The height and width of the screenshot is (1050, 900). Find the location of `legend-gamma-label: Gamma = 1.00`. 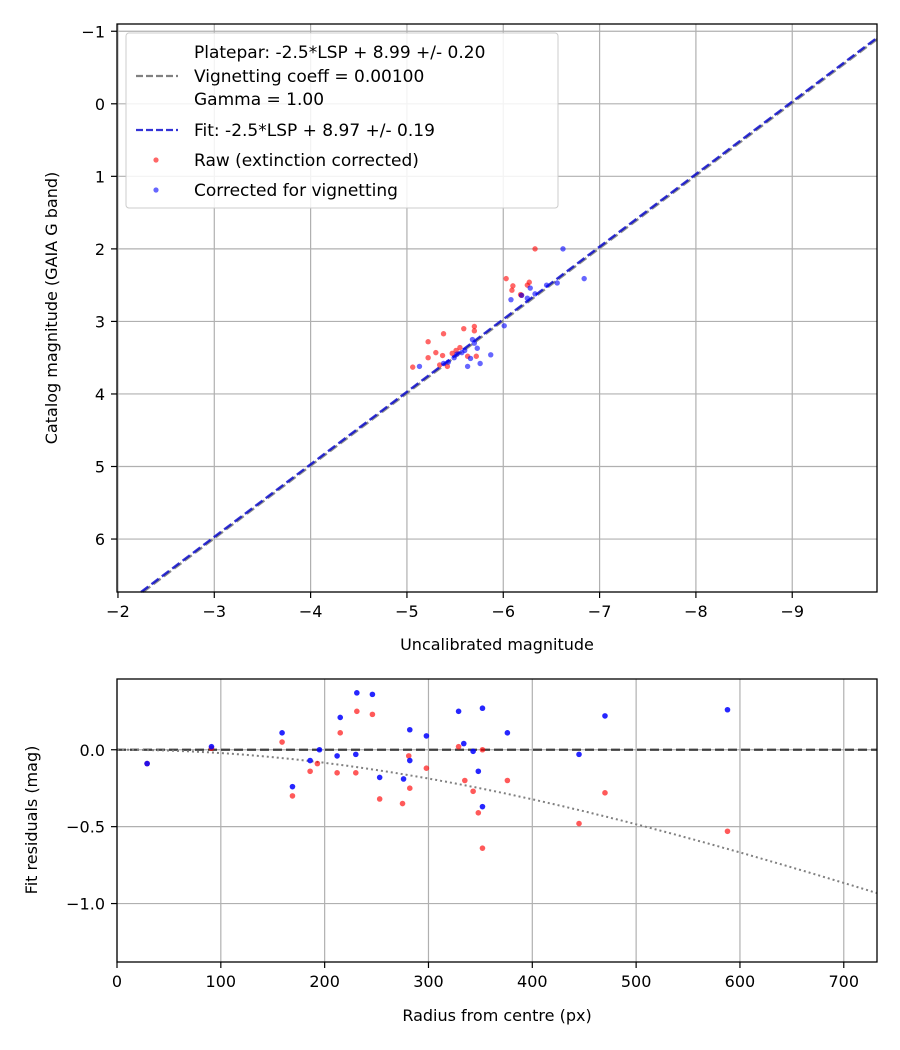

legend-gamma-label: Gamma = 1.00 is located at coordinates (259, 100).